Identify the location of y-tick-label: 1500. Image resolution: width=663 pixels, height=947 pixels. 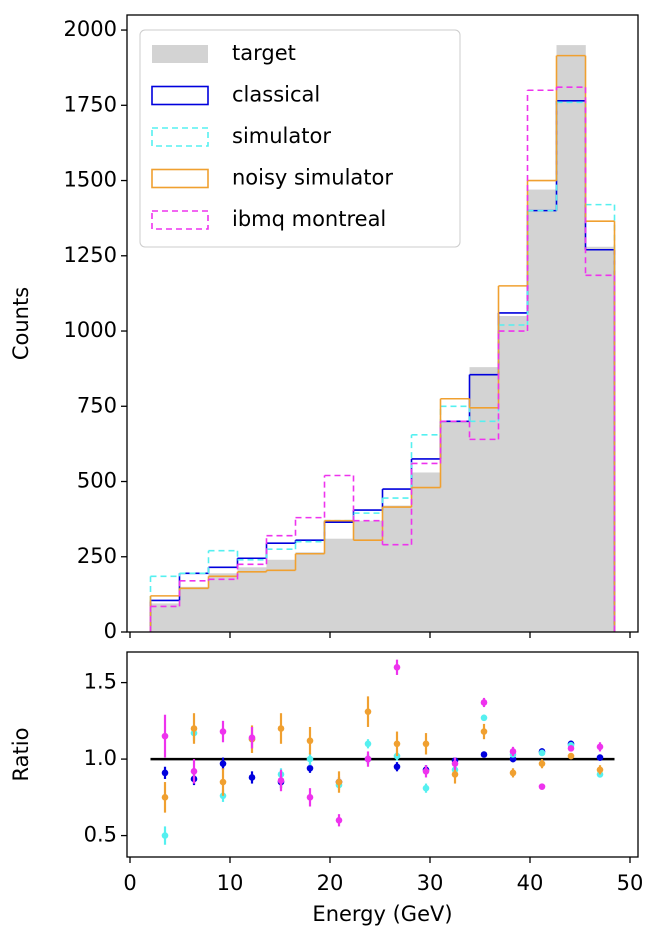
(90, 180).